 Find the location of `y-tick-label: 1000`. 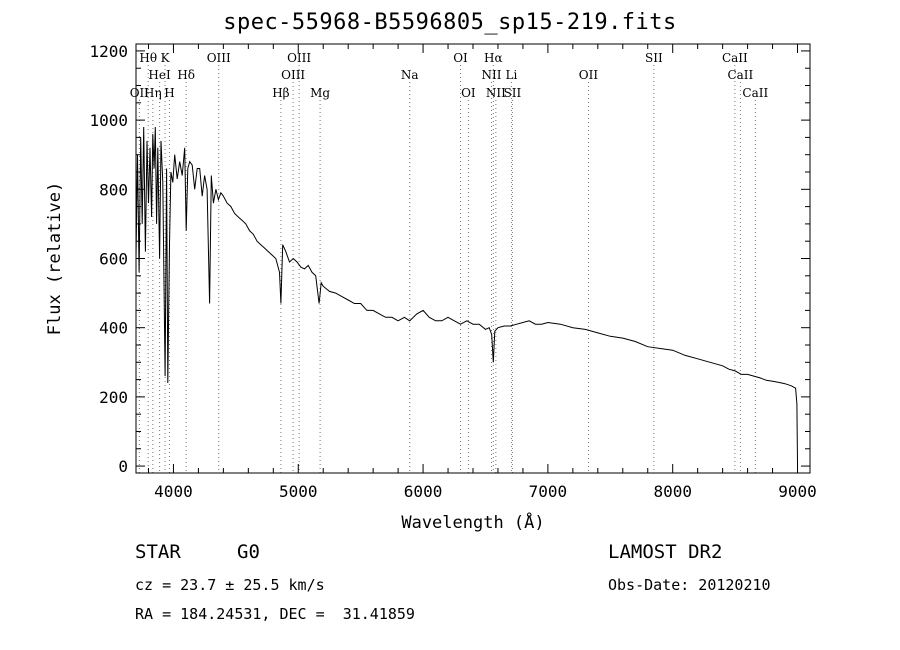

y-tick-label: 1000 is located at coordinates (108, 120).